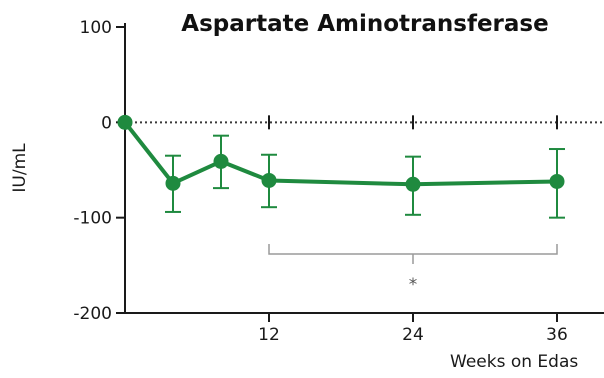  I want to click on chart-title: Aspartate Aminotransferase, so click(364, 24).